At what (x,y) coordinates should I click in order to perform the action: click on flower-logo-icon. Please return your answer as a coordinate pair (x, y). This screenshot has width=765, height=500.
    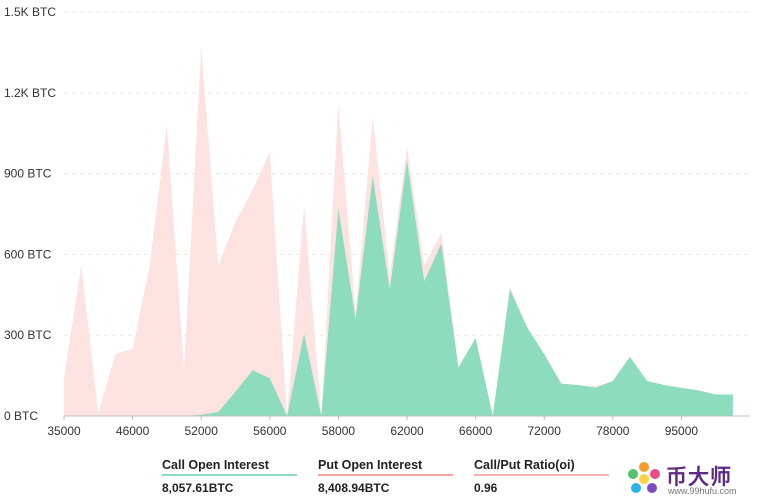
    Looking at the image, I should click on (644, 477).